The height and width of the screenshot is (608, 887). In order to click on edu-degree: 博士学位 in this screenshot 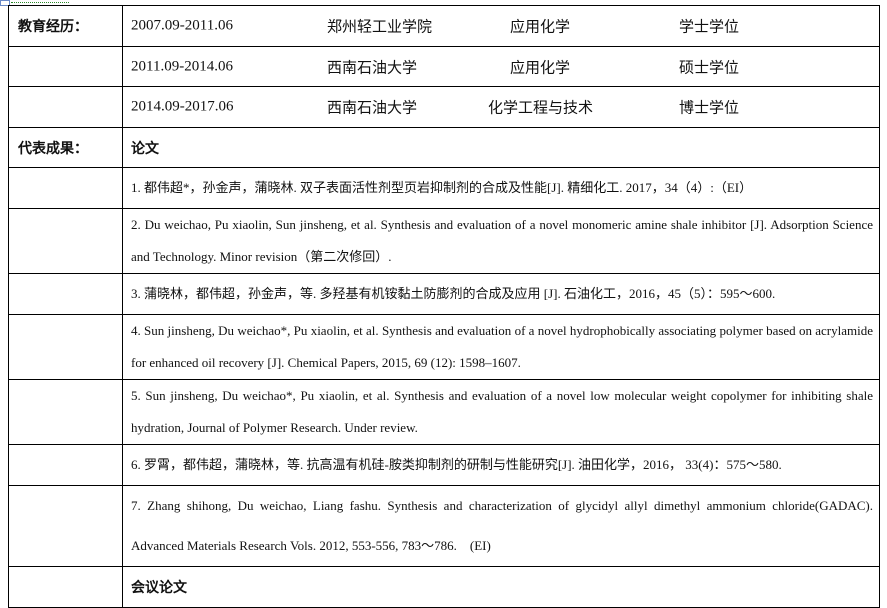, I will do `click(709, 107)`.